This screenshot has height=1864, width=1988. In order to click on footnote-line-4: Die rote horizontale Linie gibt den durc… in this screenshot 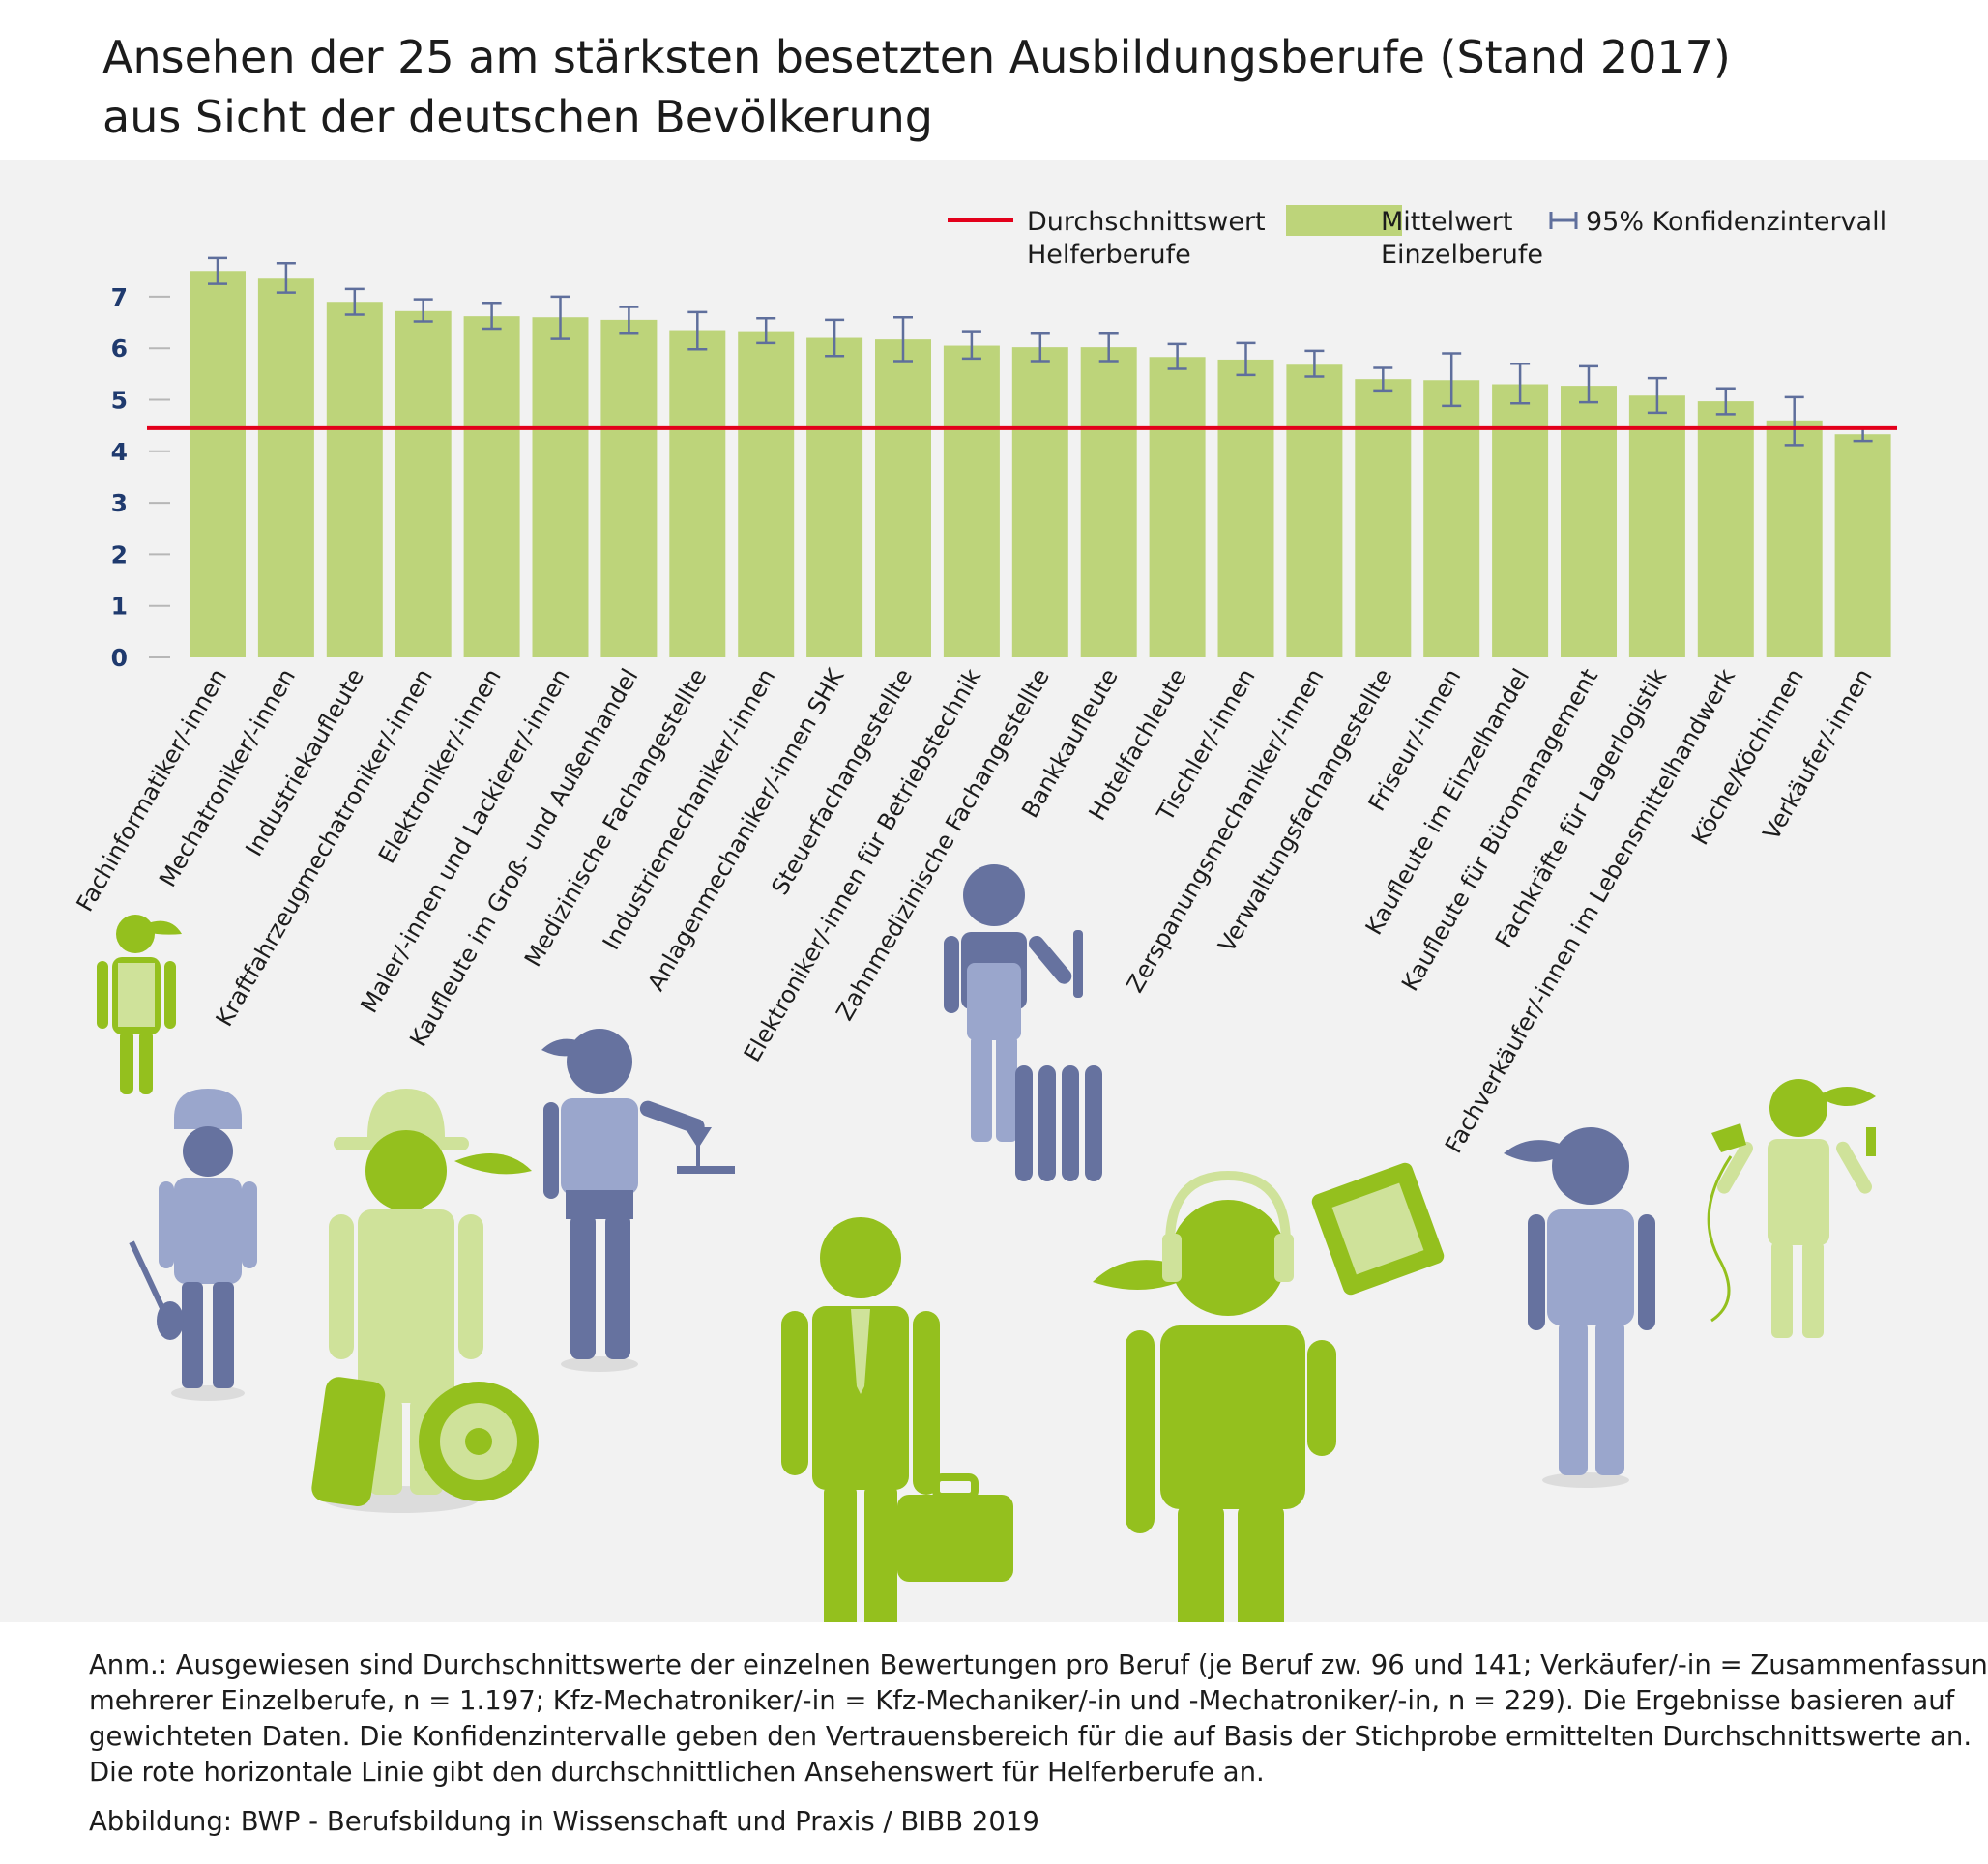, I will do `click(677, 1772)`.